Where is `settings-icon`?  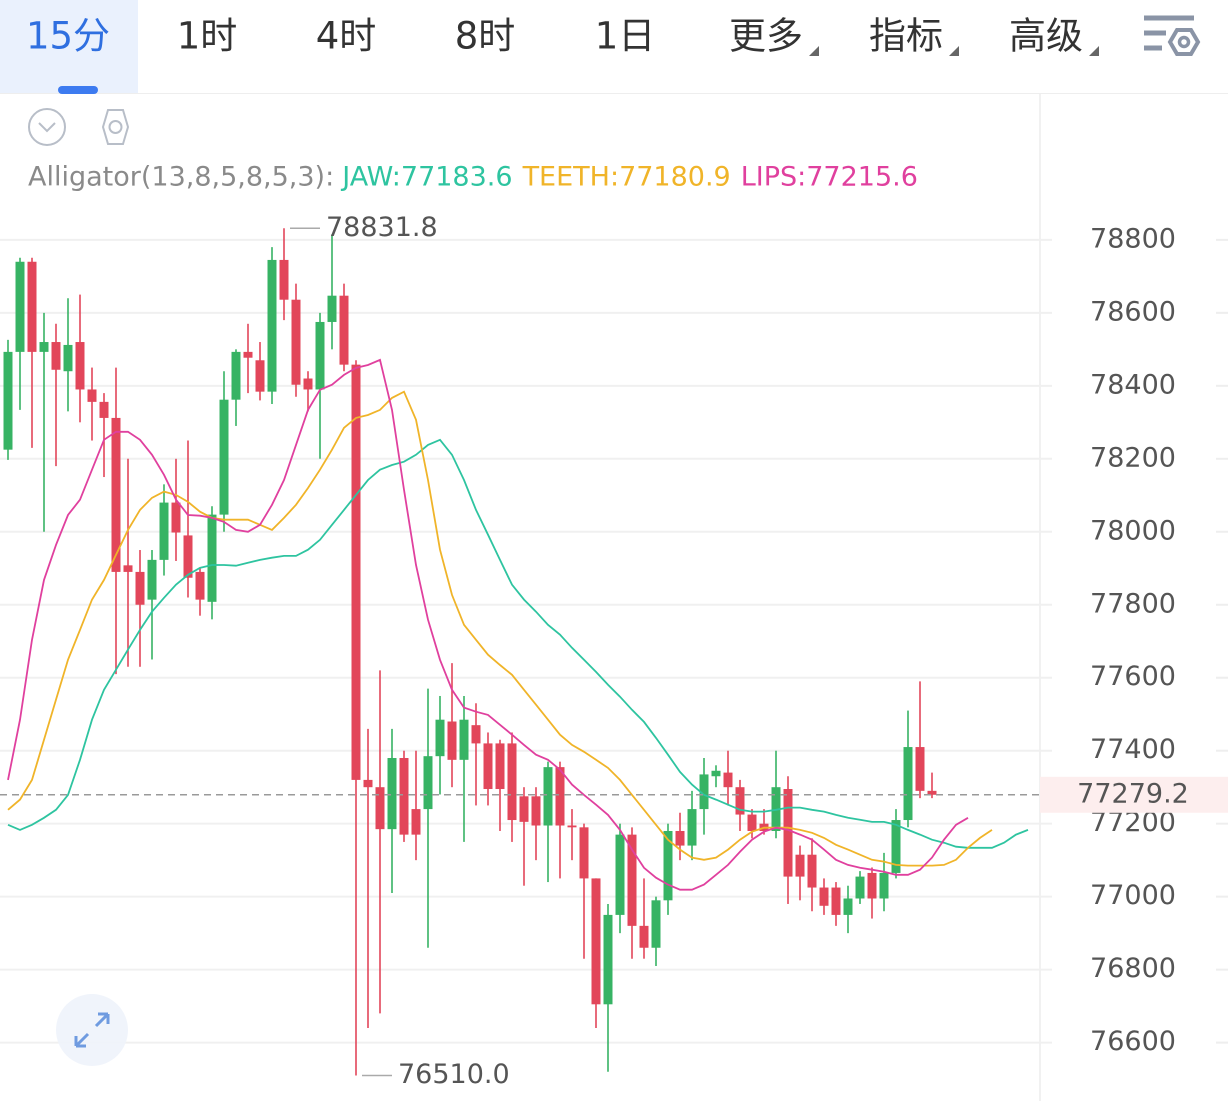
settings-icon is located at coordinates (1172, 35).